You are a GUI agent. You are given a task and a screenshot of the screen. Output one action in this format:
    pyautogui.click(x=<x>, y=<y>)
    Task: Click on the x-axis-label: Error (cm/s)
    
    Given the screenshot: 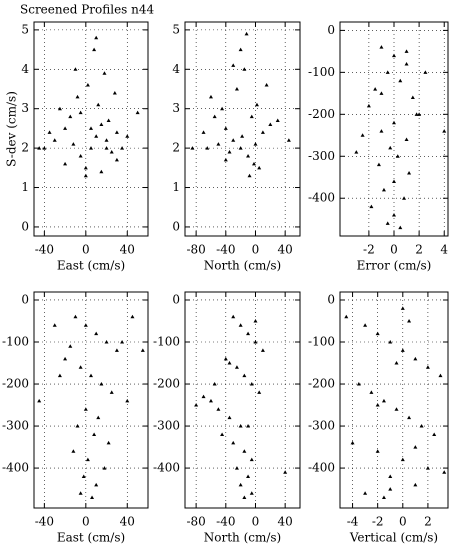 What is the action you would take?
    pyautogui.click(x=394, y=266)
    